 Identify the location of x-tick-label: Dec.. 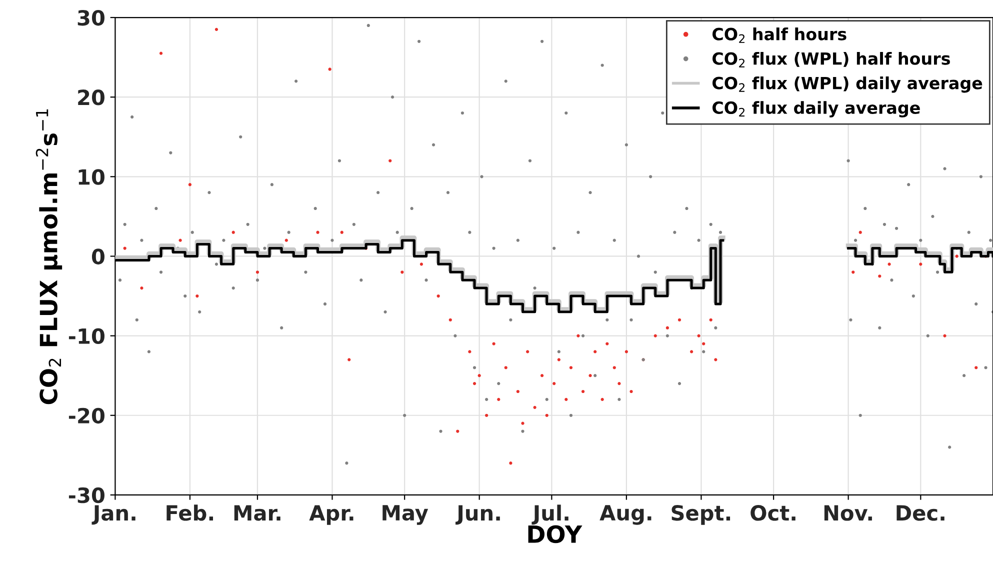
(920, 513).